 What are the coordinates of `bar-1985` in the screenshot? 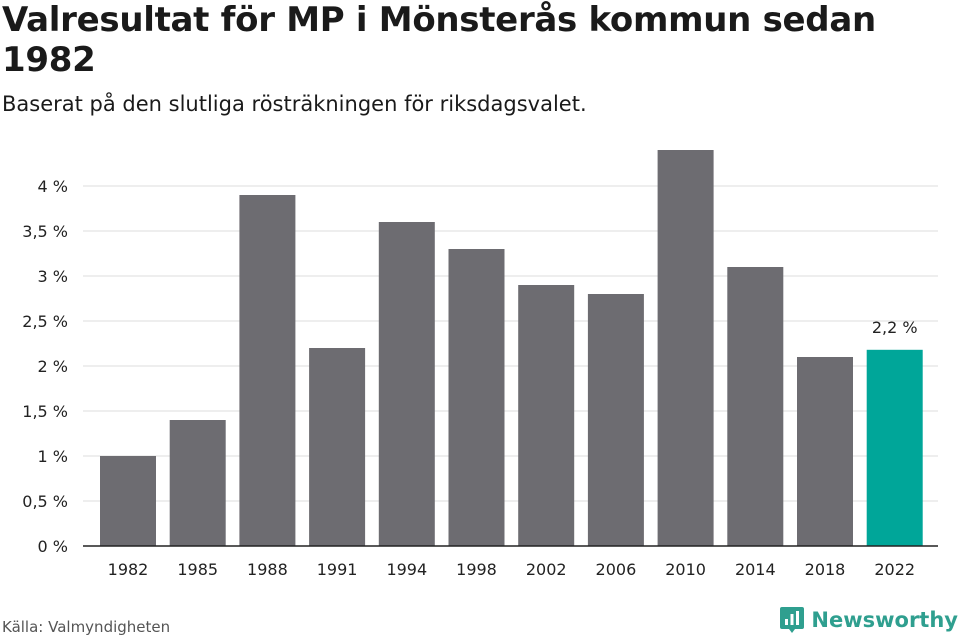 It's located at (197, 483).